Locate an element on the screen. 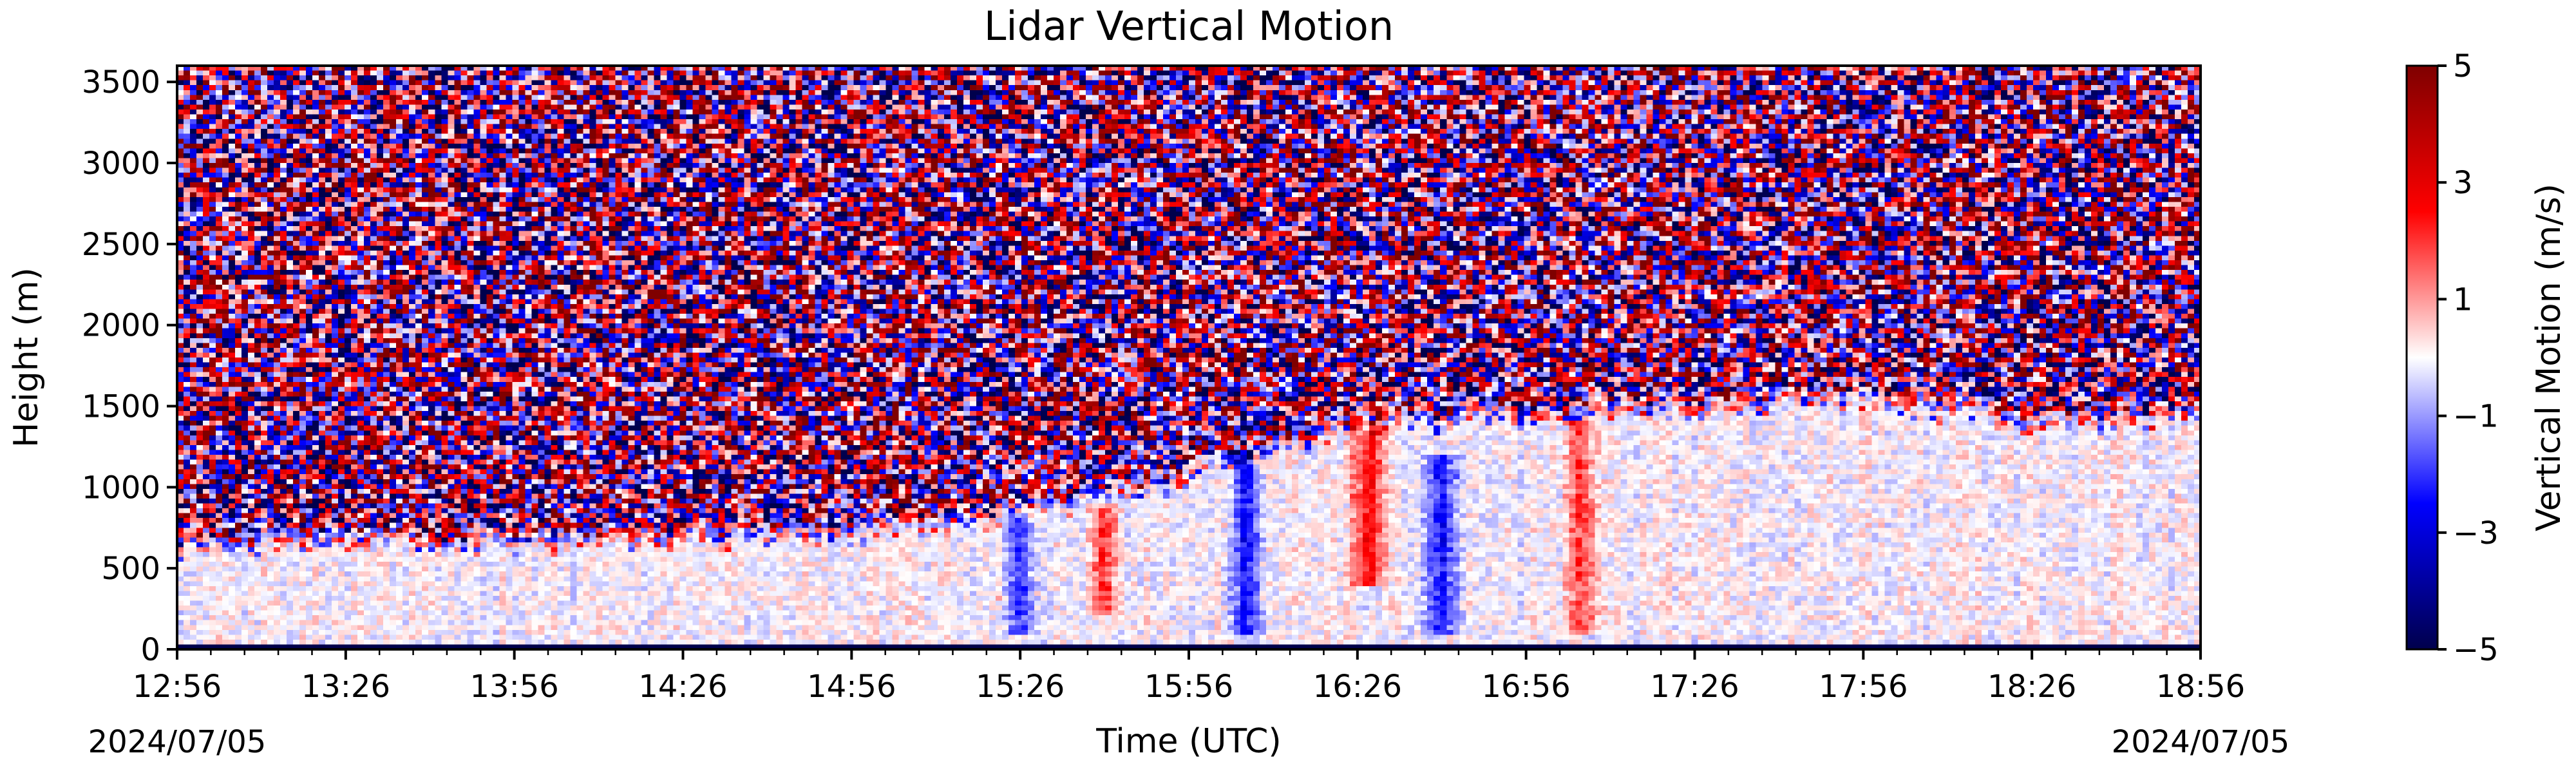 The image size is (2576, 773). y-tick-label: 2500 is located at coordinates (121, 245).